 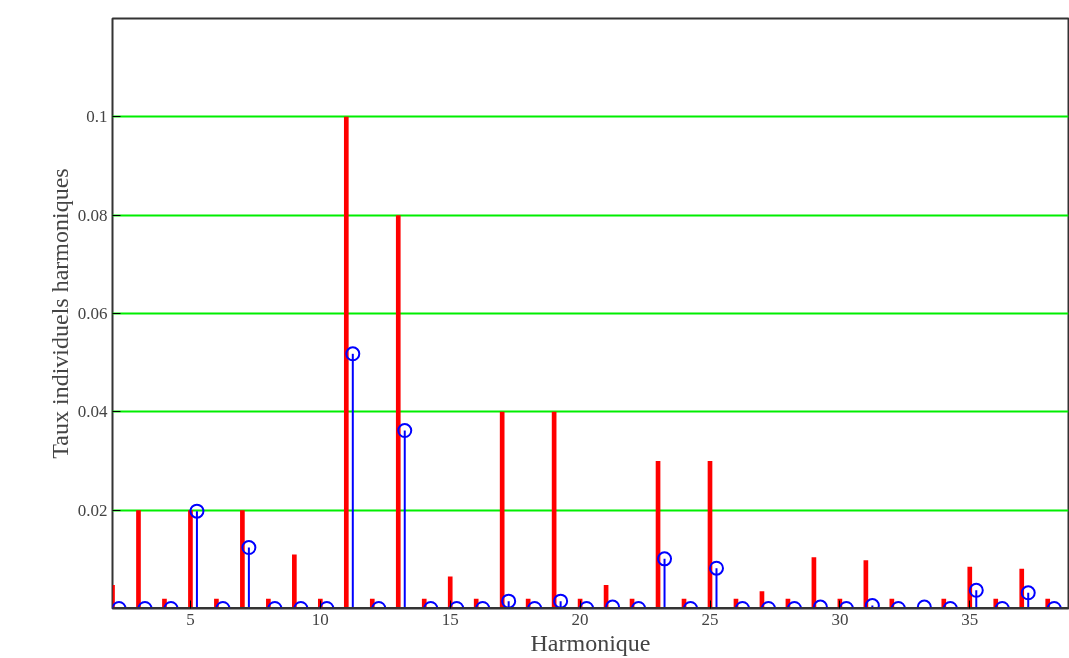 What do you see at coordinates (970, 619) in the screenshot?
I see `x-tick-label: 35` at bounding box center [970, 619].